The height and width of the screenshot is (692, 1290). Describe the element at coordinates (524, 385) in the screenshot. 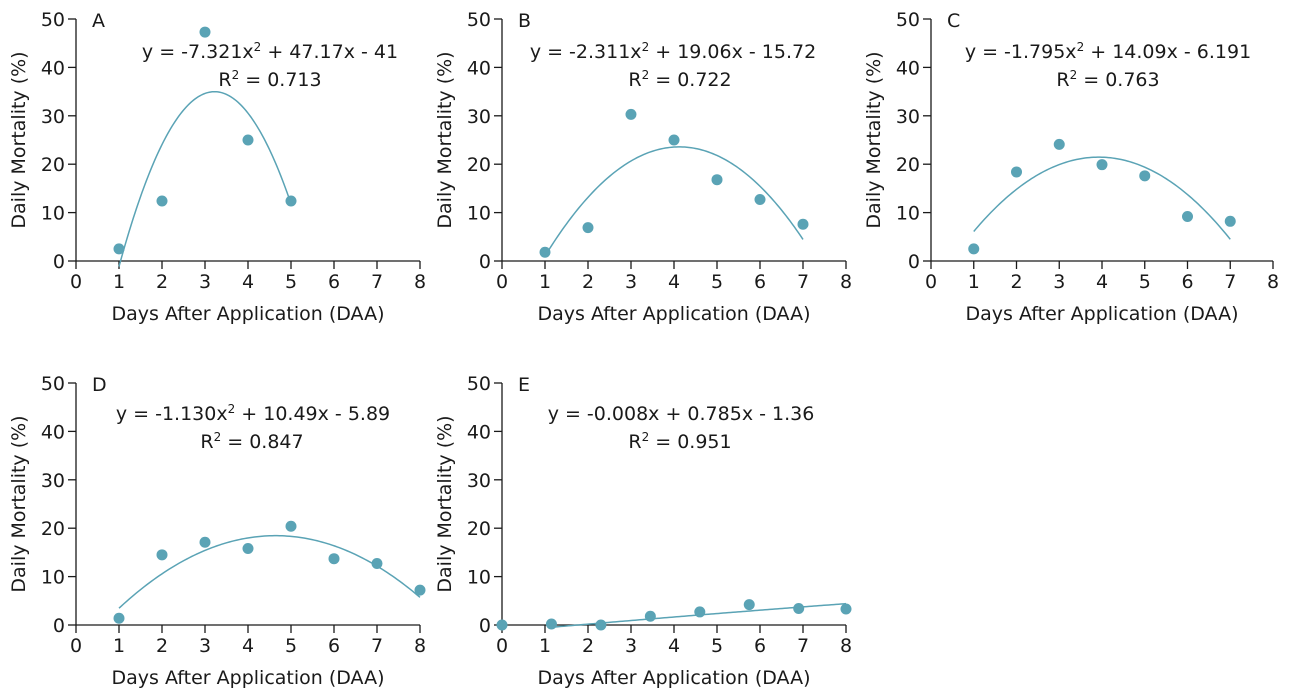

I see `panel-letter: E` at that location.